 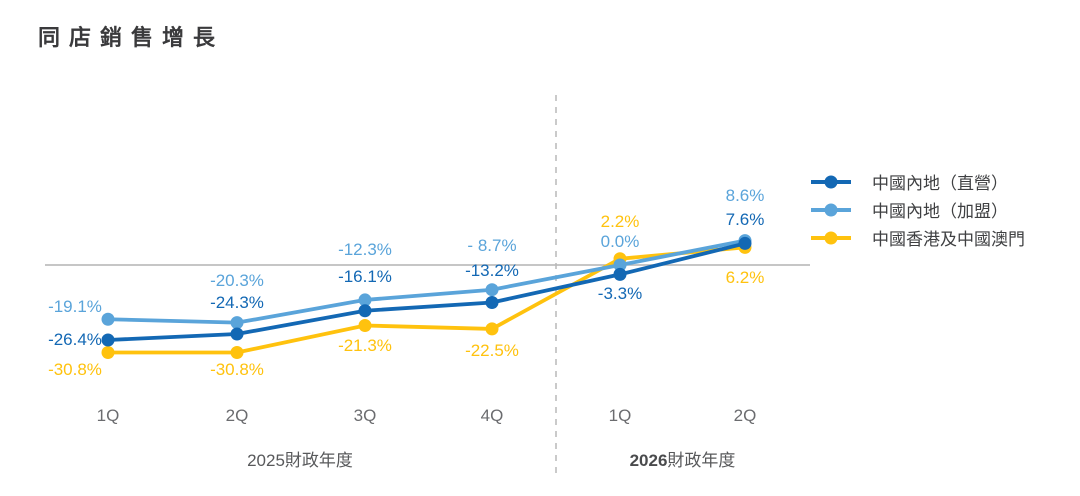 I want to click on fiscal-year-number: 2026, so click(x=648, y=460).